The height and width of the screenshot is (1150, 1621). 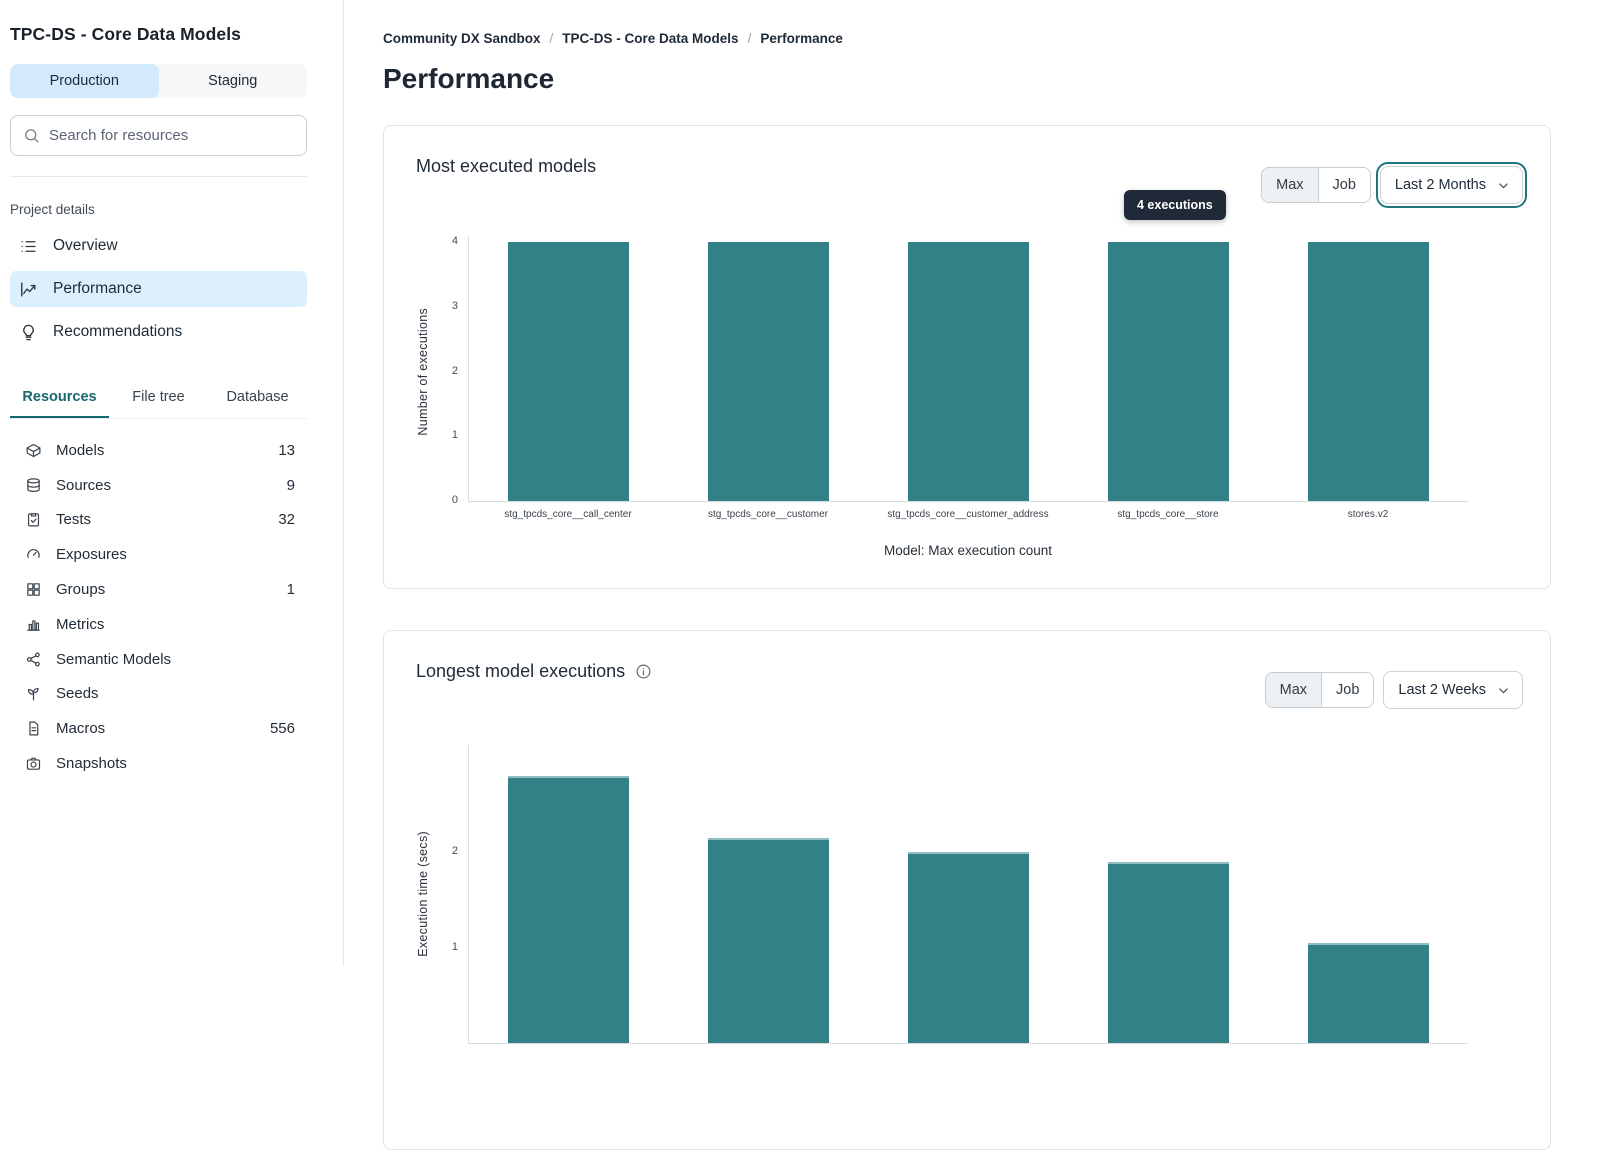 What do you see at coordinates (33, 554) in the screenshot?
I see `gauge-icon` at bounding box center [33, 554].